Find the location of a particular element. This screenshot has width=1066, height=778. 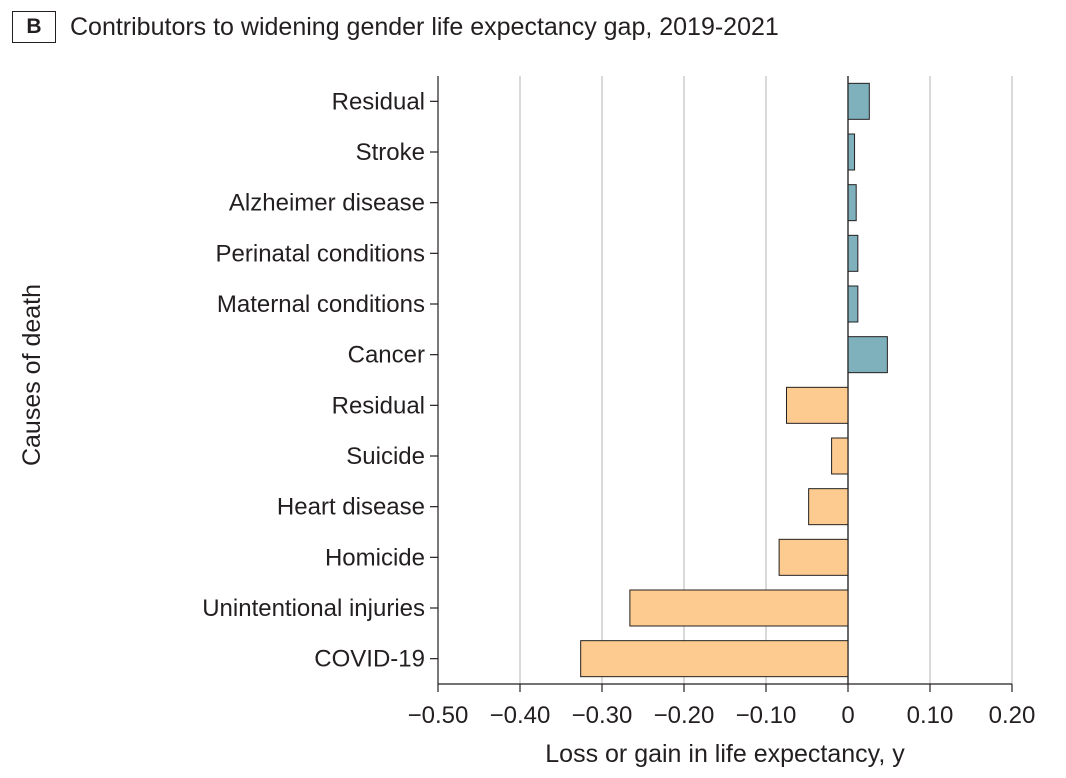

y-tick-label: Unintentional injuries is located at coordinates (313, 608).